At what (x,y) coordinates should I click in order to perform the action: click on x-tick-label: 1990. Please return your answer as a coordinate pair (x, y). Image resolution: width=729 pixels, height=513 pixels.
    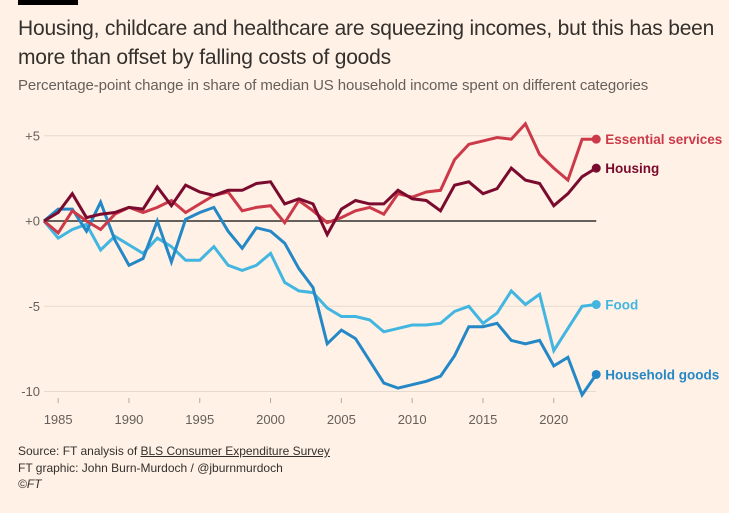
    Looking at the image, I should click on (128, 419).